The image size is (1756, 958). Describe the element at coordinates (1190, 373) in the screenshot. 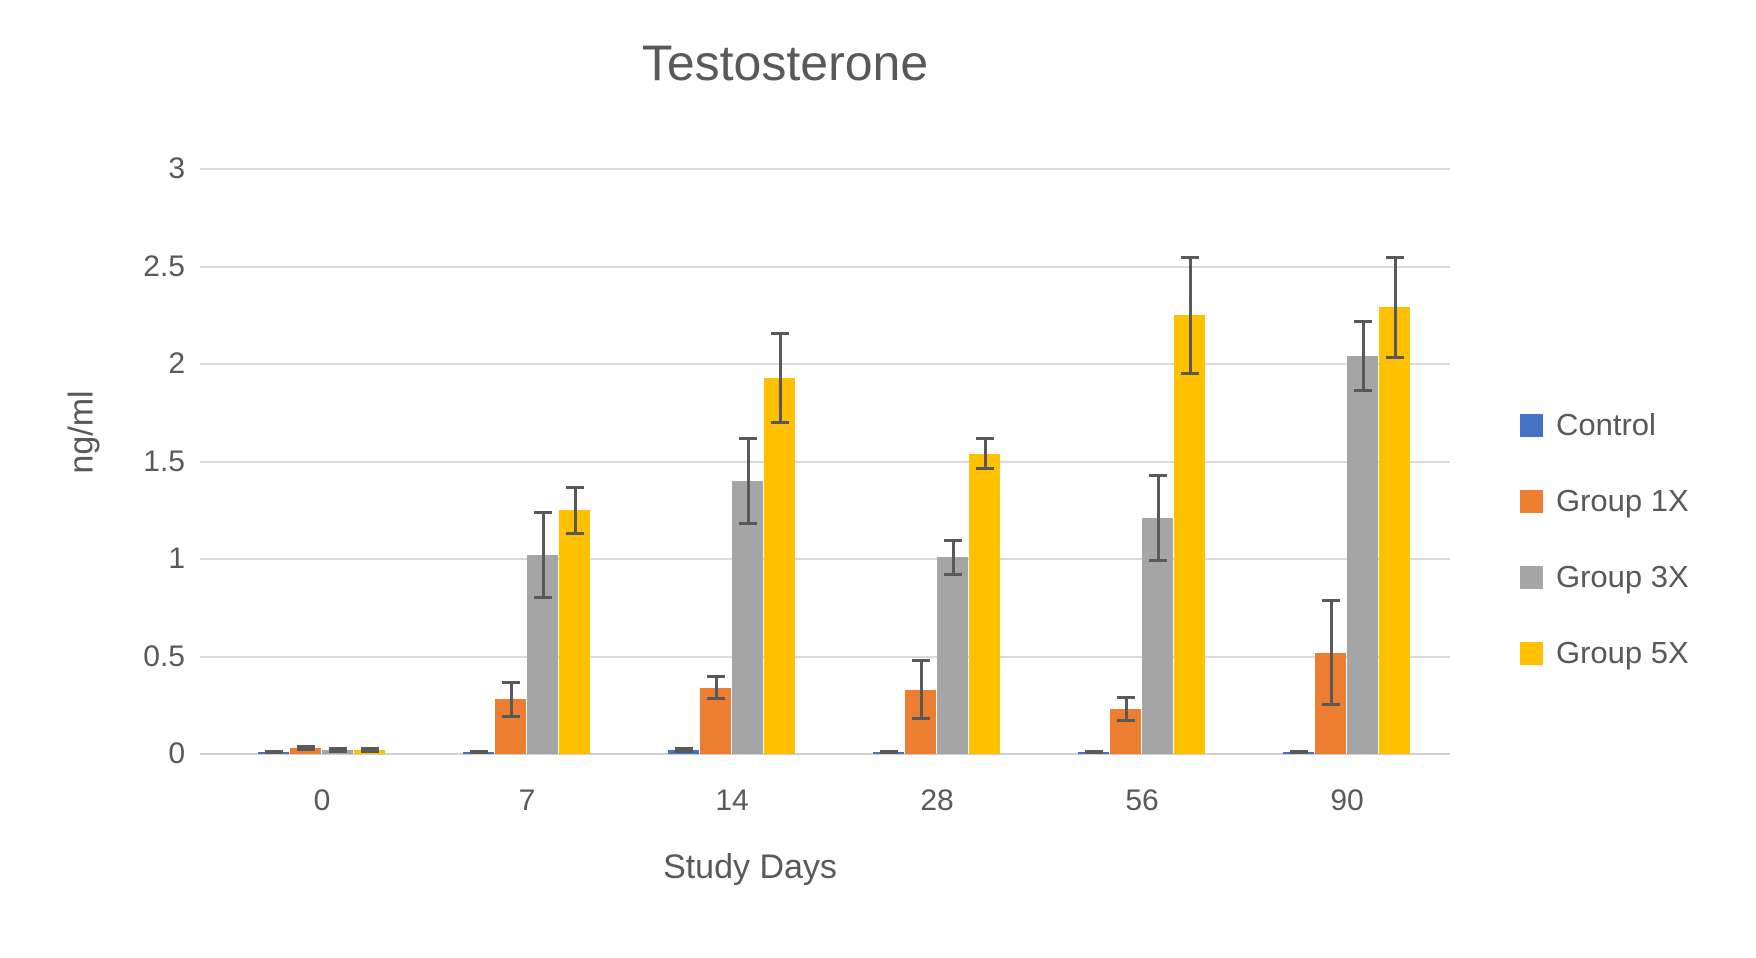

I see `error-bar-group-5x-day-56-cap-bottom` at that location.